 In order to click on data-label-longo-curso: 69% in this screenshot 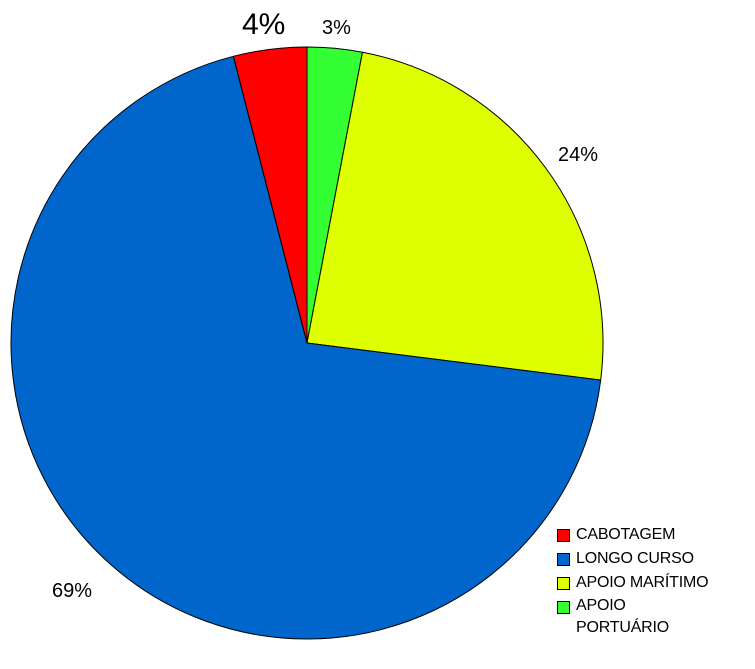, I will do `click(72, 591)`.